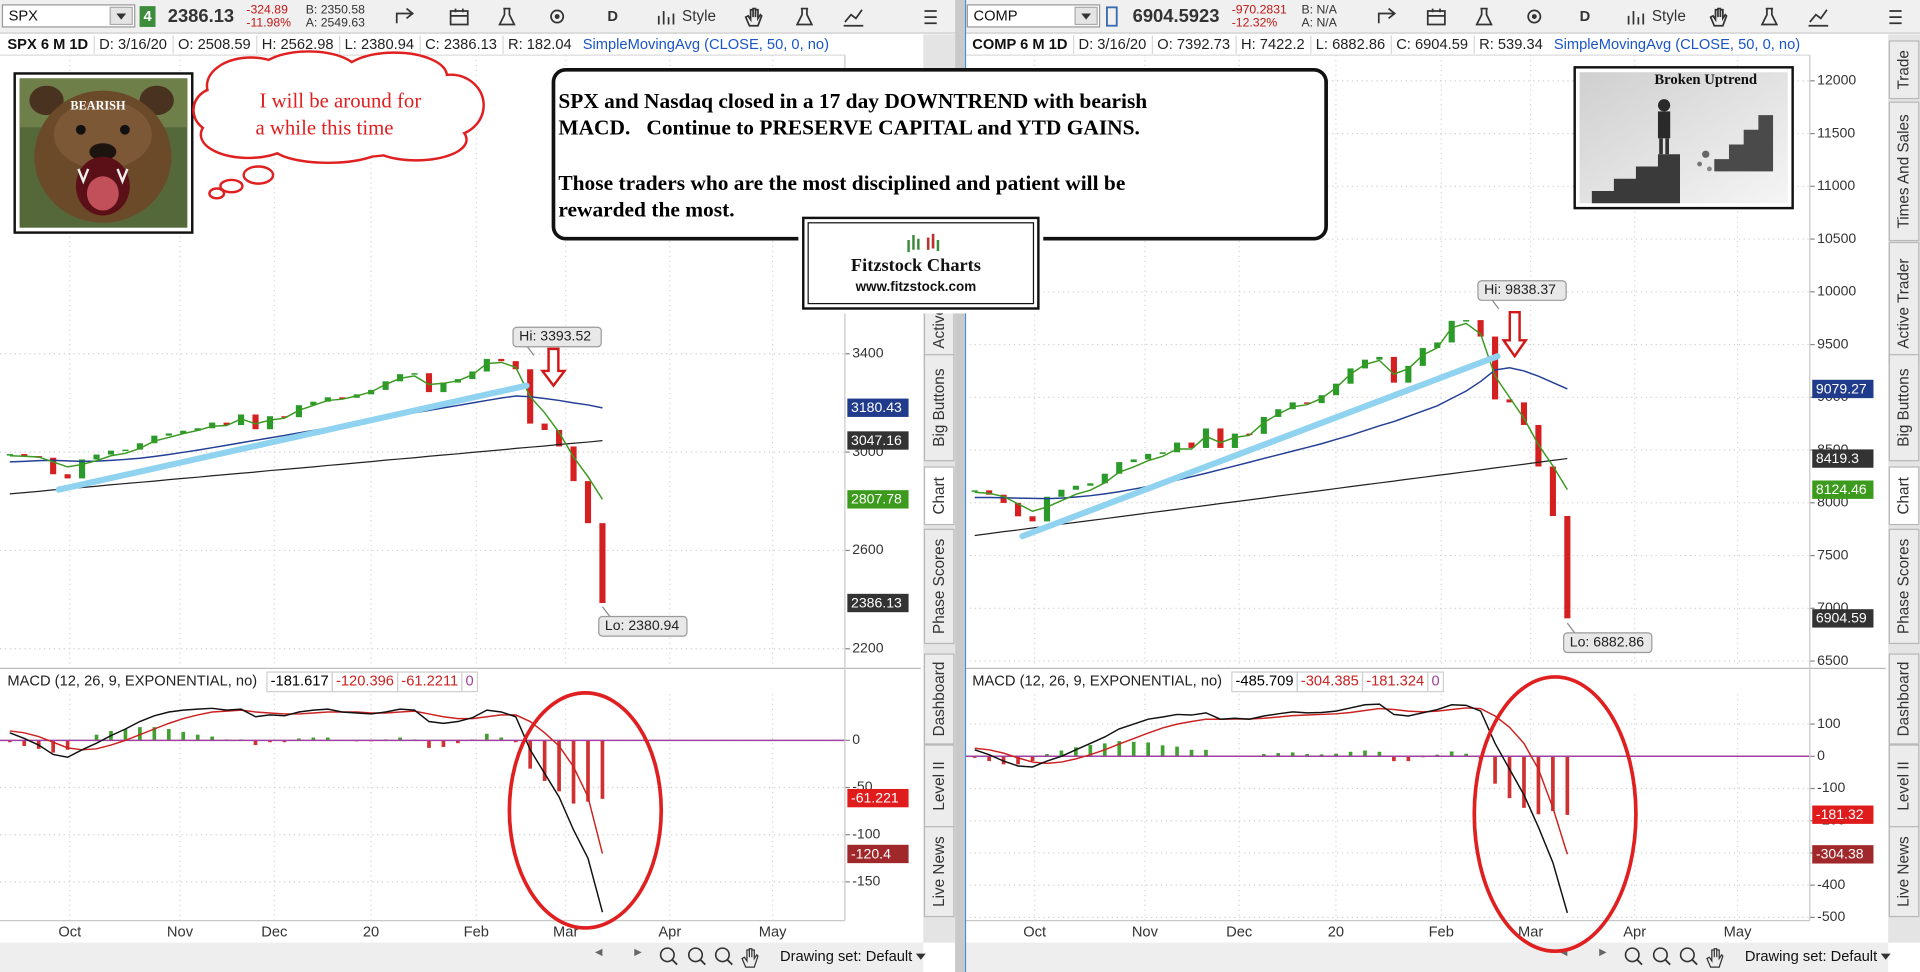  What do you see at coordinates (1821, 755) in the screenshot?
I see `y-tick-label: 0` at bounding box center [1821, 755].